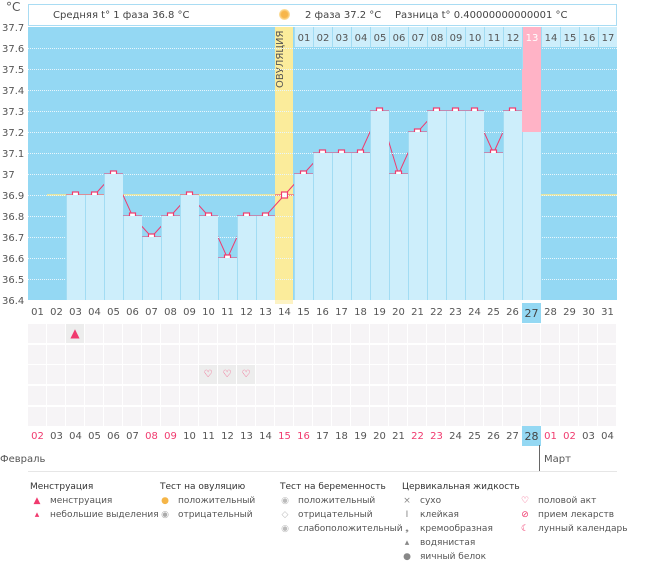 Image resolution: width=655 pixels, height=587 pixels. I want to click on calendar-date: 28, so click(531, 436).